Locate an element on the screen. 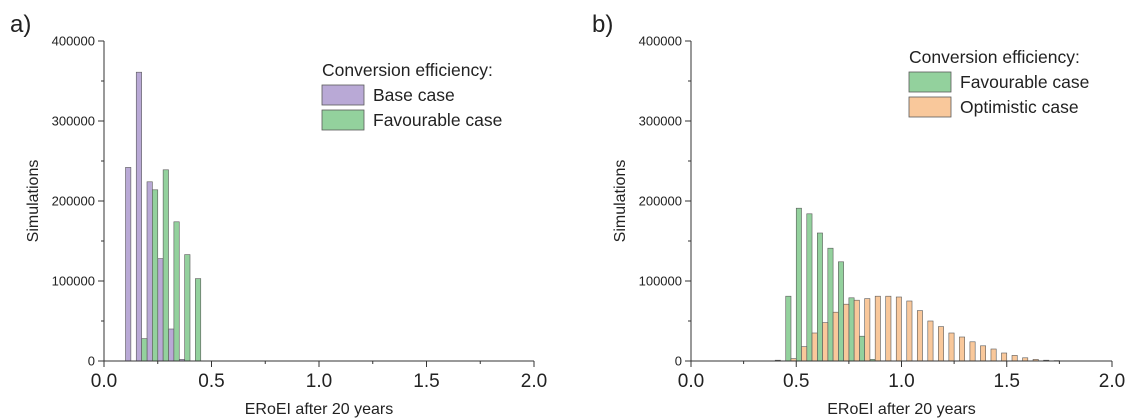 The width and height of the screenshot is (1132, 419). legend-label: Optimistic case is located at coordinates (1019, 107).